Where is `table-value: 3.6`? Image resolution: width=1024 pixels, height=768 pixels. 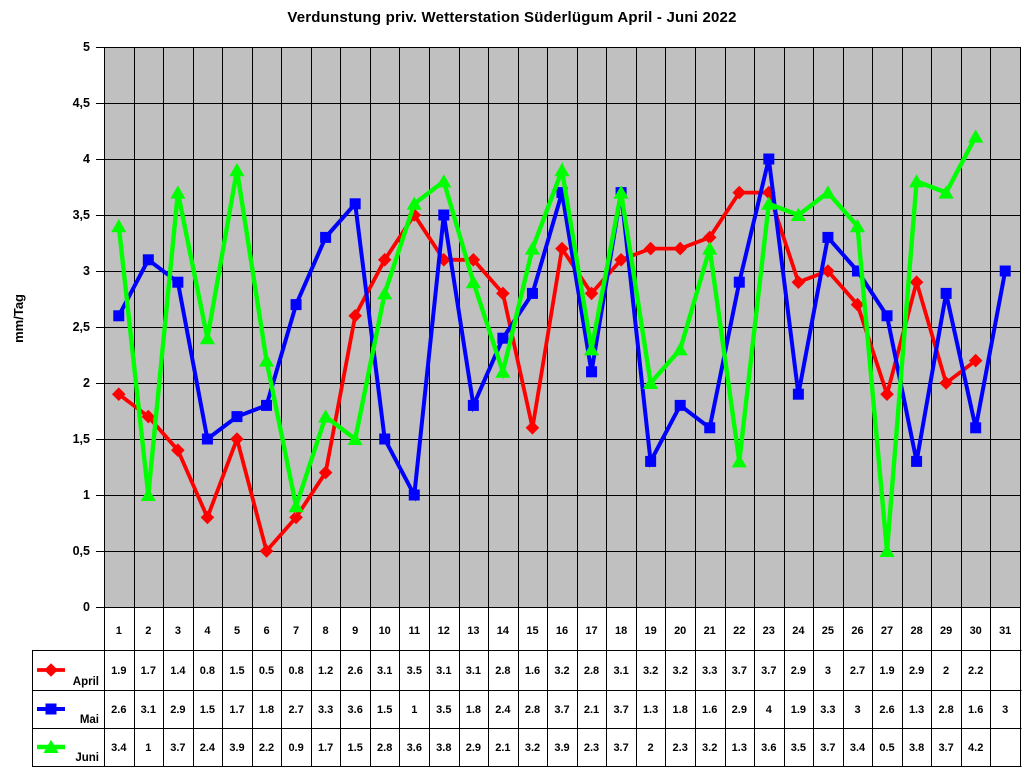 table-value: 3.6 is located at coordinates (768, 748).